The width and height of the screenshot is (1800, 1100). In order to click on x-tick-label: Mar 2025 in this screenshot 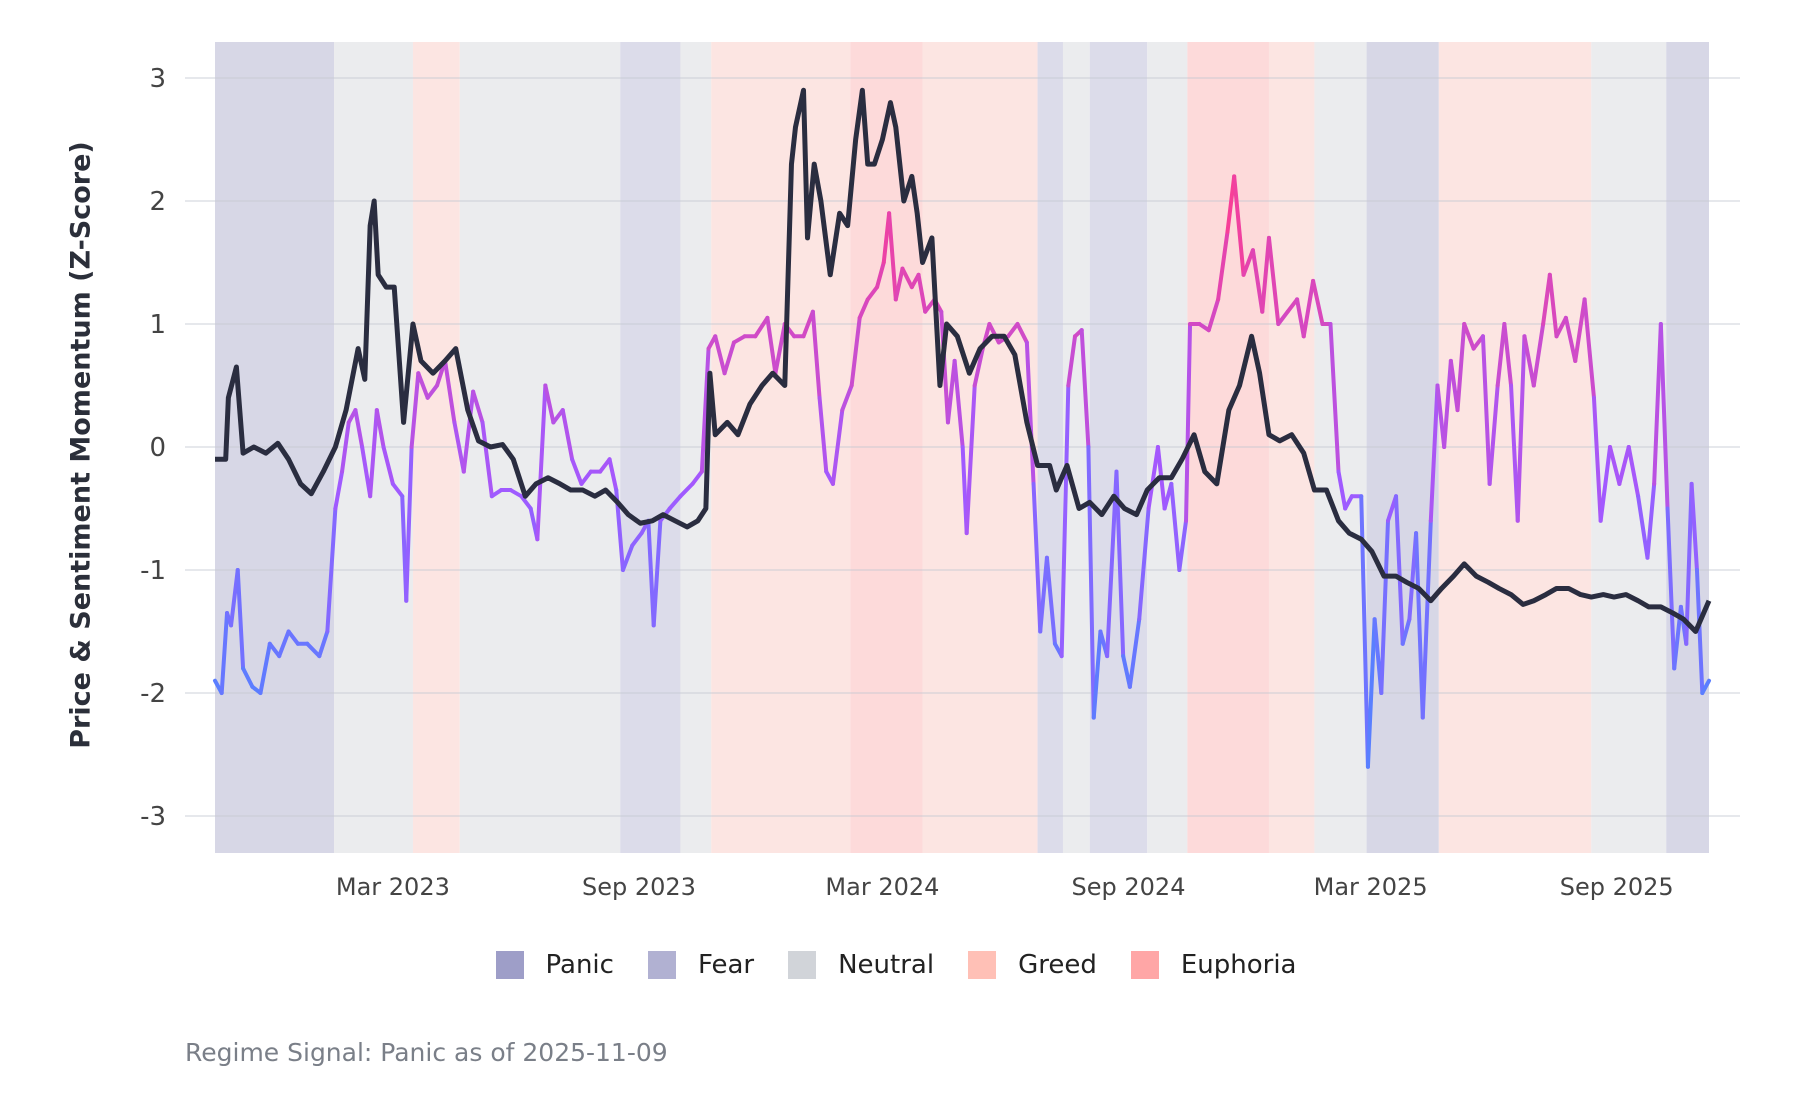, I will do `click(1371, 887)`.